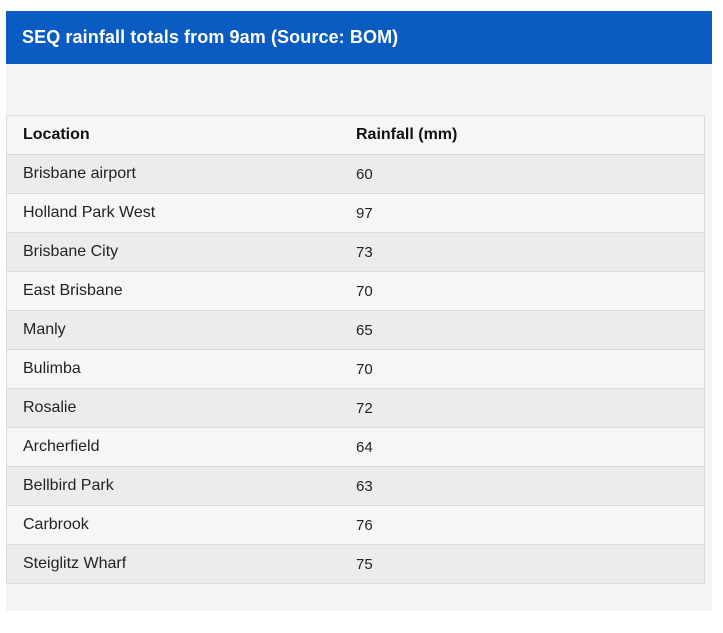  I want to click on location-cell: Rosalie, so click(50, 407).